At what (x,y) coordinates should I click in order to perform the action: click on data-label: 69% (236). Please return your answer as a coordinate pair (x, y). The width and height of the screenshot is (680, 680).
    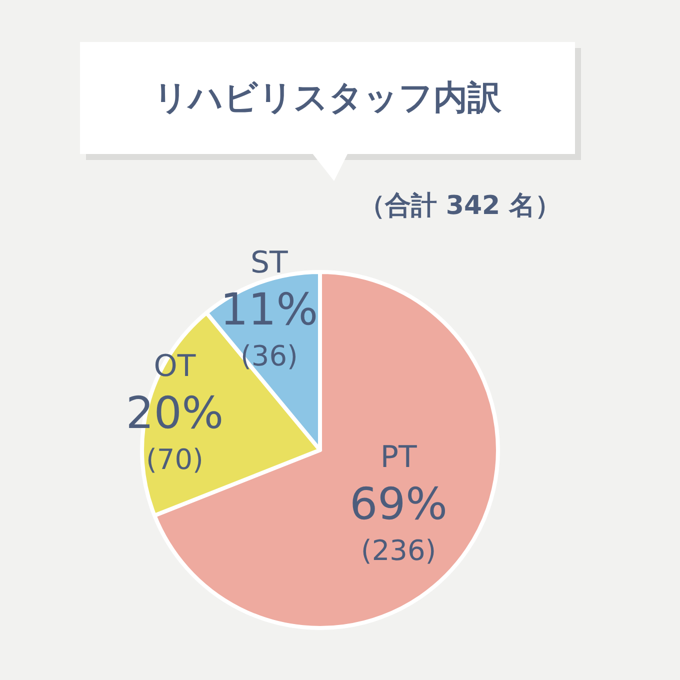
    Looking at the image, I should click on (399, 522).